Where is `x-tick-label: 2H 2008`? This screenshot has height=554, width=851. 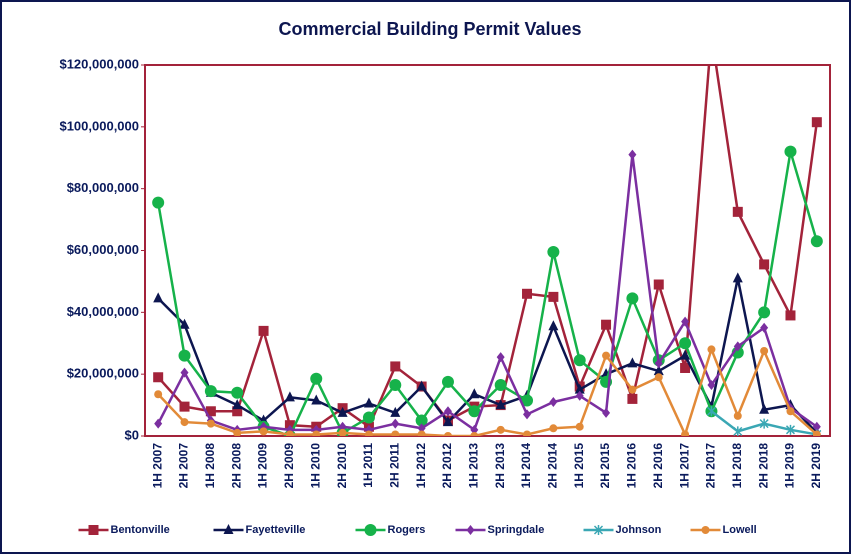 x-tick-label: 2H 2008 is located at coordinates (236, 466).